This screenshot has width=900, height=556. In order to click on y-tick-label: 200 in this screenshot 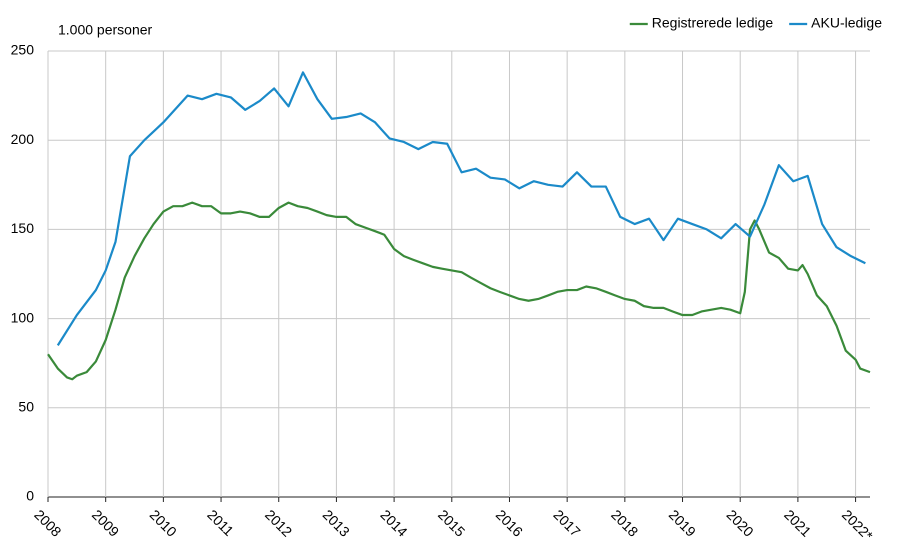, I will do `click(23, 139)`.